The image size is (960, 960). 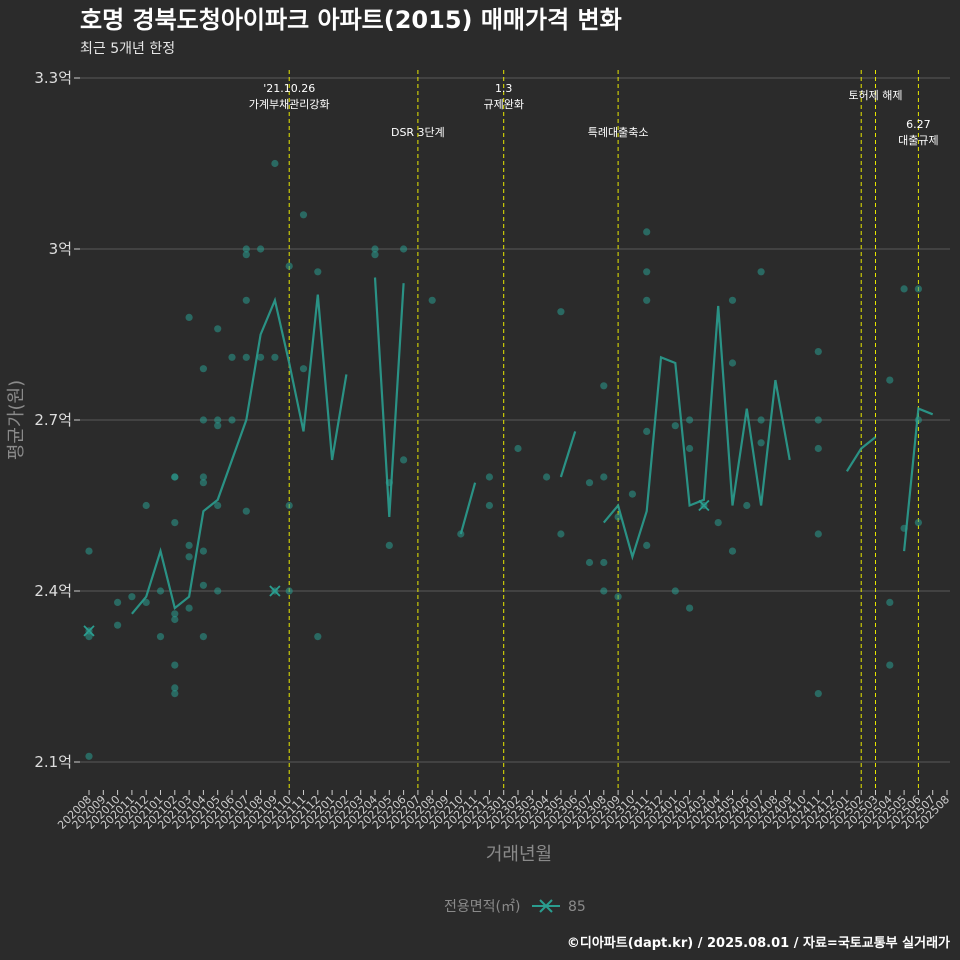 I want to click on legend-title: 전용면적(㎡), so click(x=482, y=907).